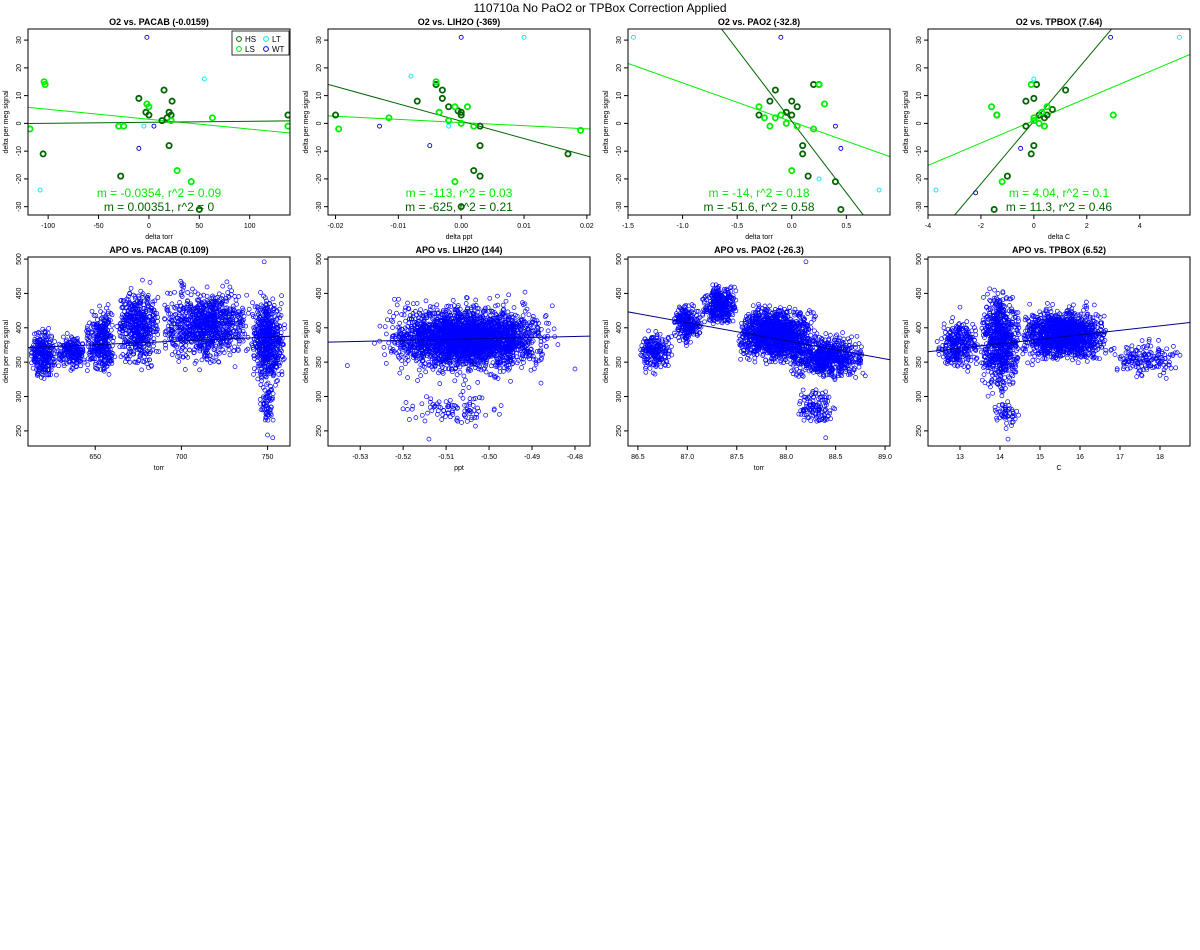 Image resolution: width=1200 pixels, height=950 pixels. Describe the element at coordinates (919, 40) in the screenshot. I see `y-tick-label: 30` at that location.